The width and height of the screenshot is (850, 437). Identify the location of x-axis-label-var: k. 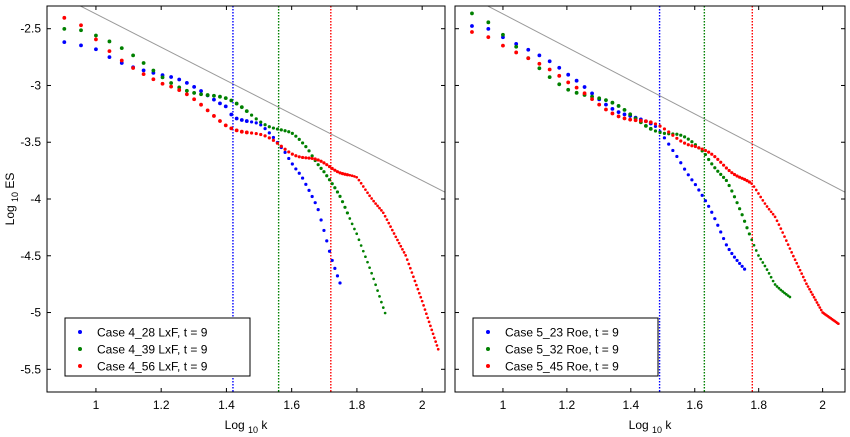
(667, 425).